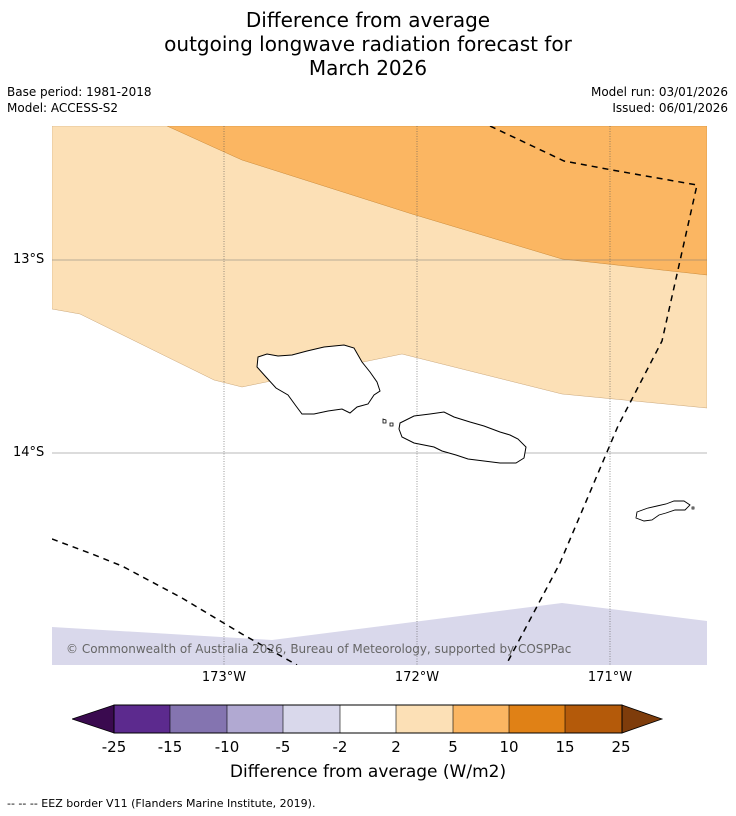  I want to click on colorbar-tick: 25, so click(621, 747).